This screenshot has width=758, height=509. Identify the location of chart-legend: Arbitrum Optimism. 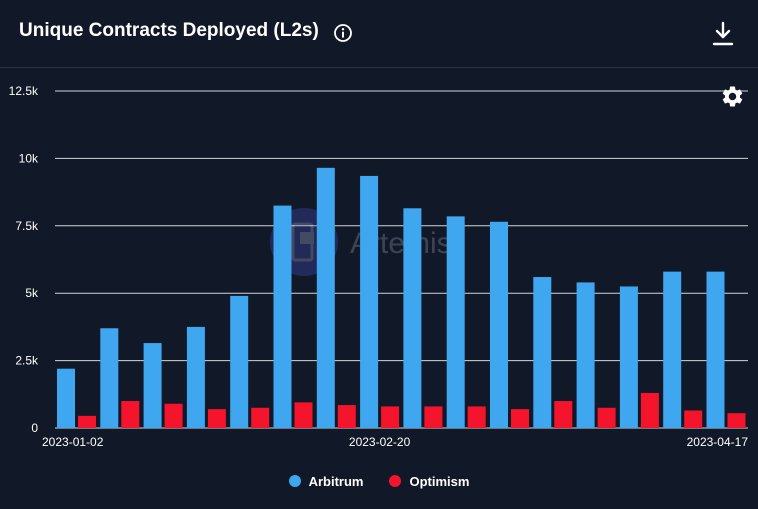
(379, 481).